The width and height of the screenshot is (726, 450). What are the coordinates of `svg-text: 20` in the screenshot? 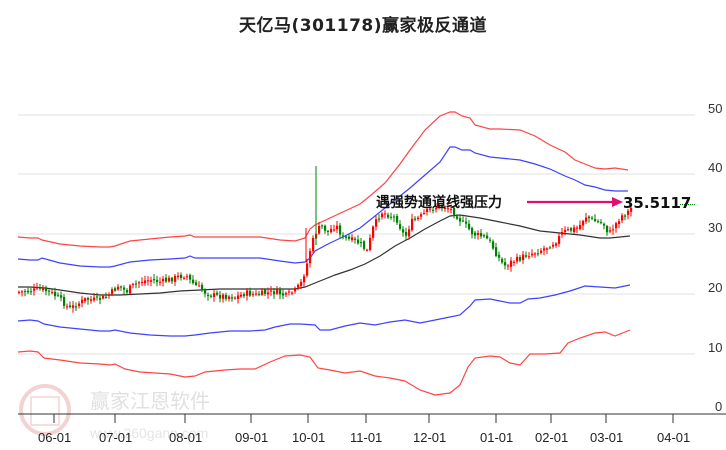 It's located at (715, 287).